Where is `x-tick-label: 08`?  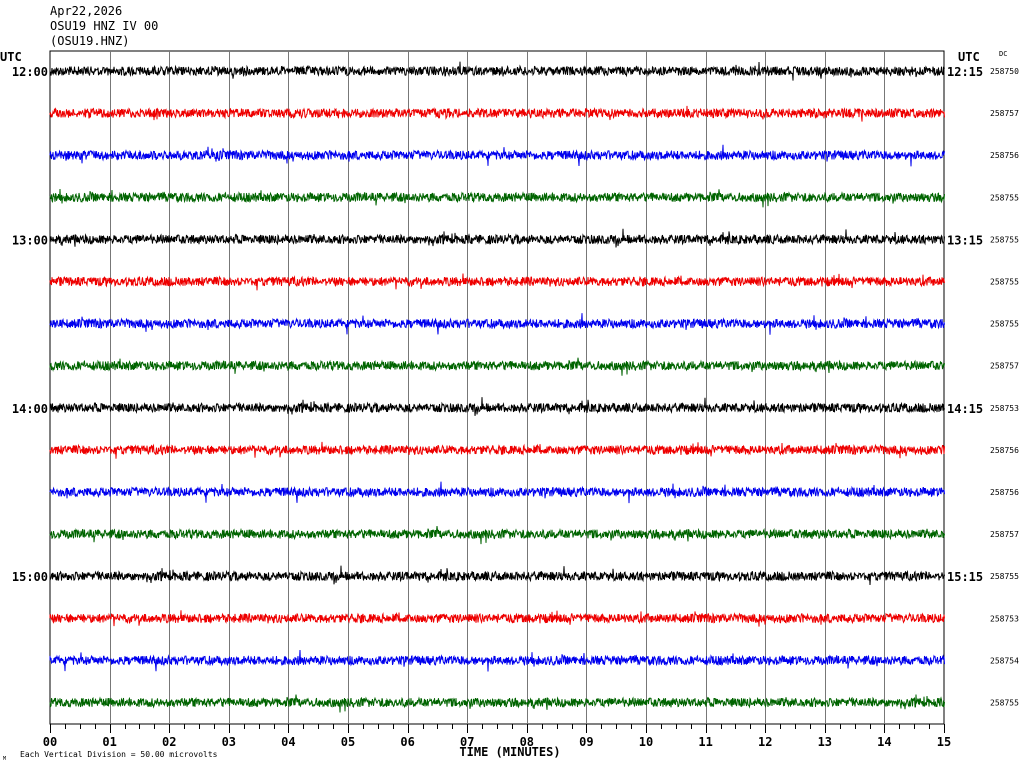
x-tick-label: 08 is located at coordinates (527, 742).